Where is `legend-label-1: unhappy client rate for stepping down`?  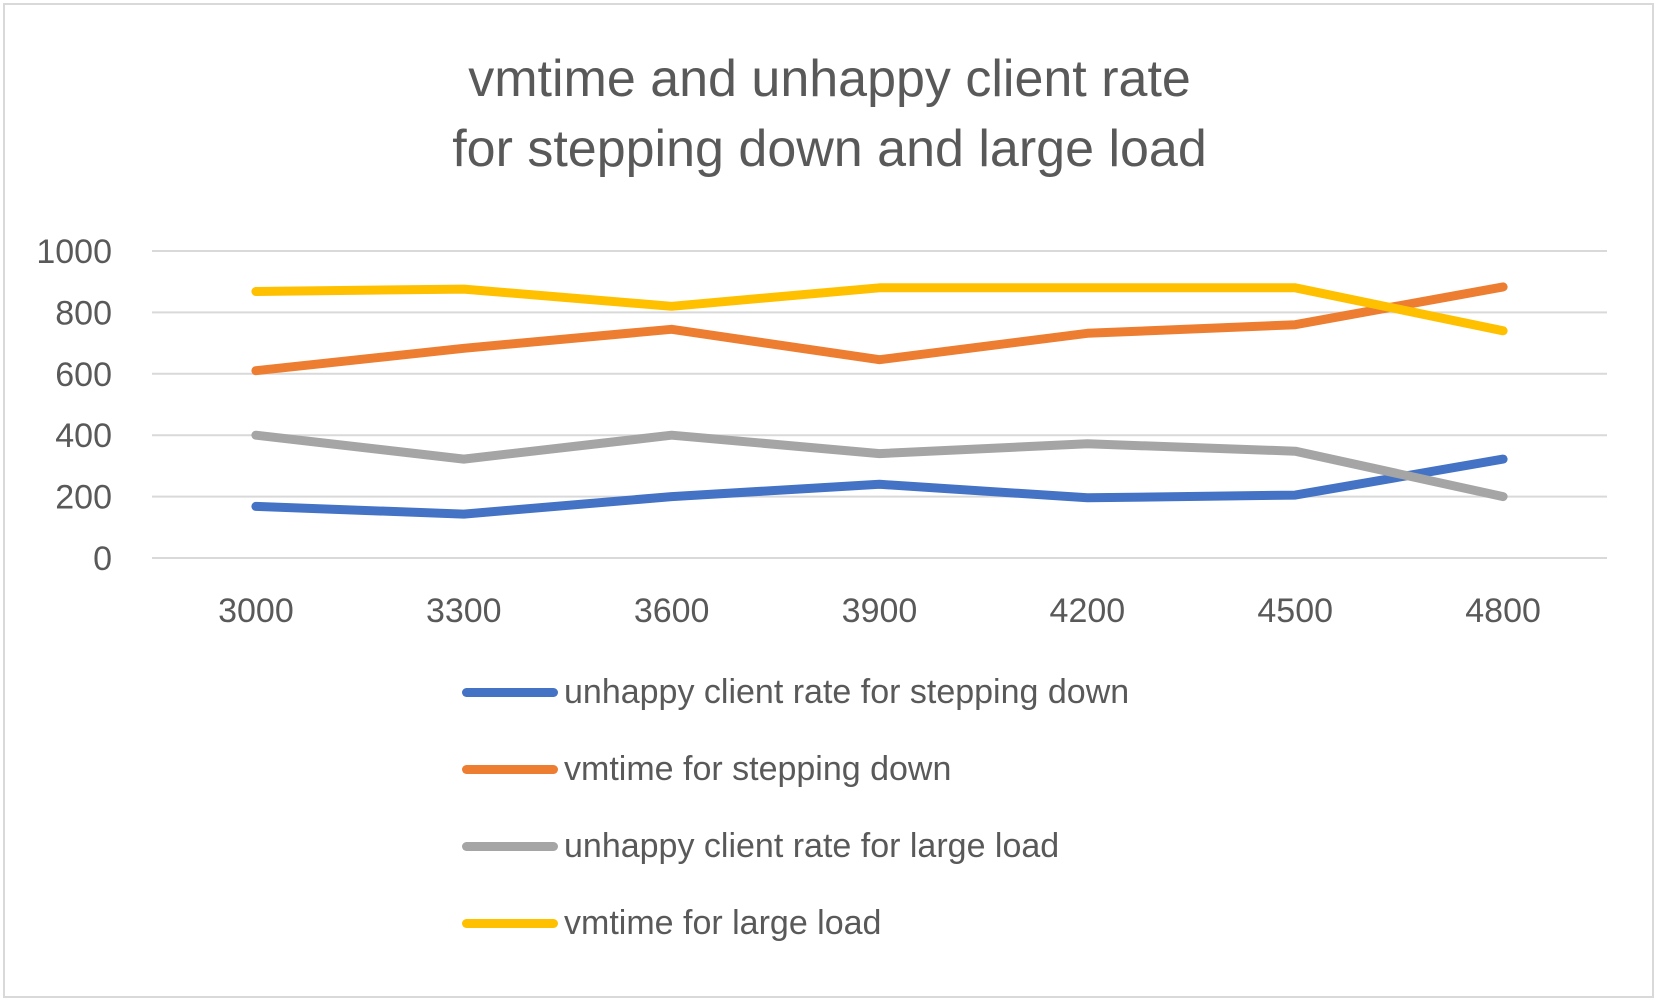 legend-label-1: unhappy client rate for stepping down is located at coordinates (847, 691).